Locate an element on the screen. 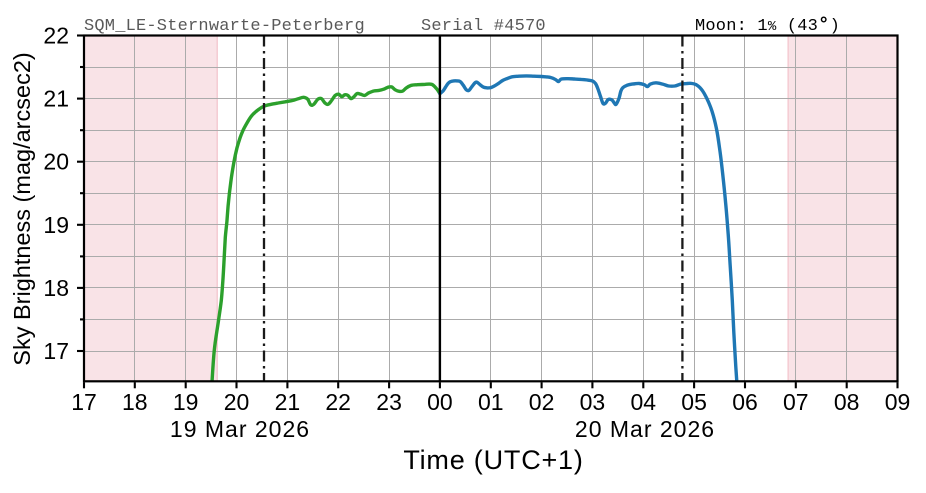  svg-text: 01 is located at coordinates (491, 402).